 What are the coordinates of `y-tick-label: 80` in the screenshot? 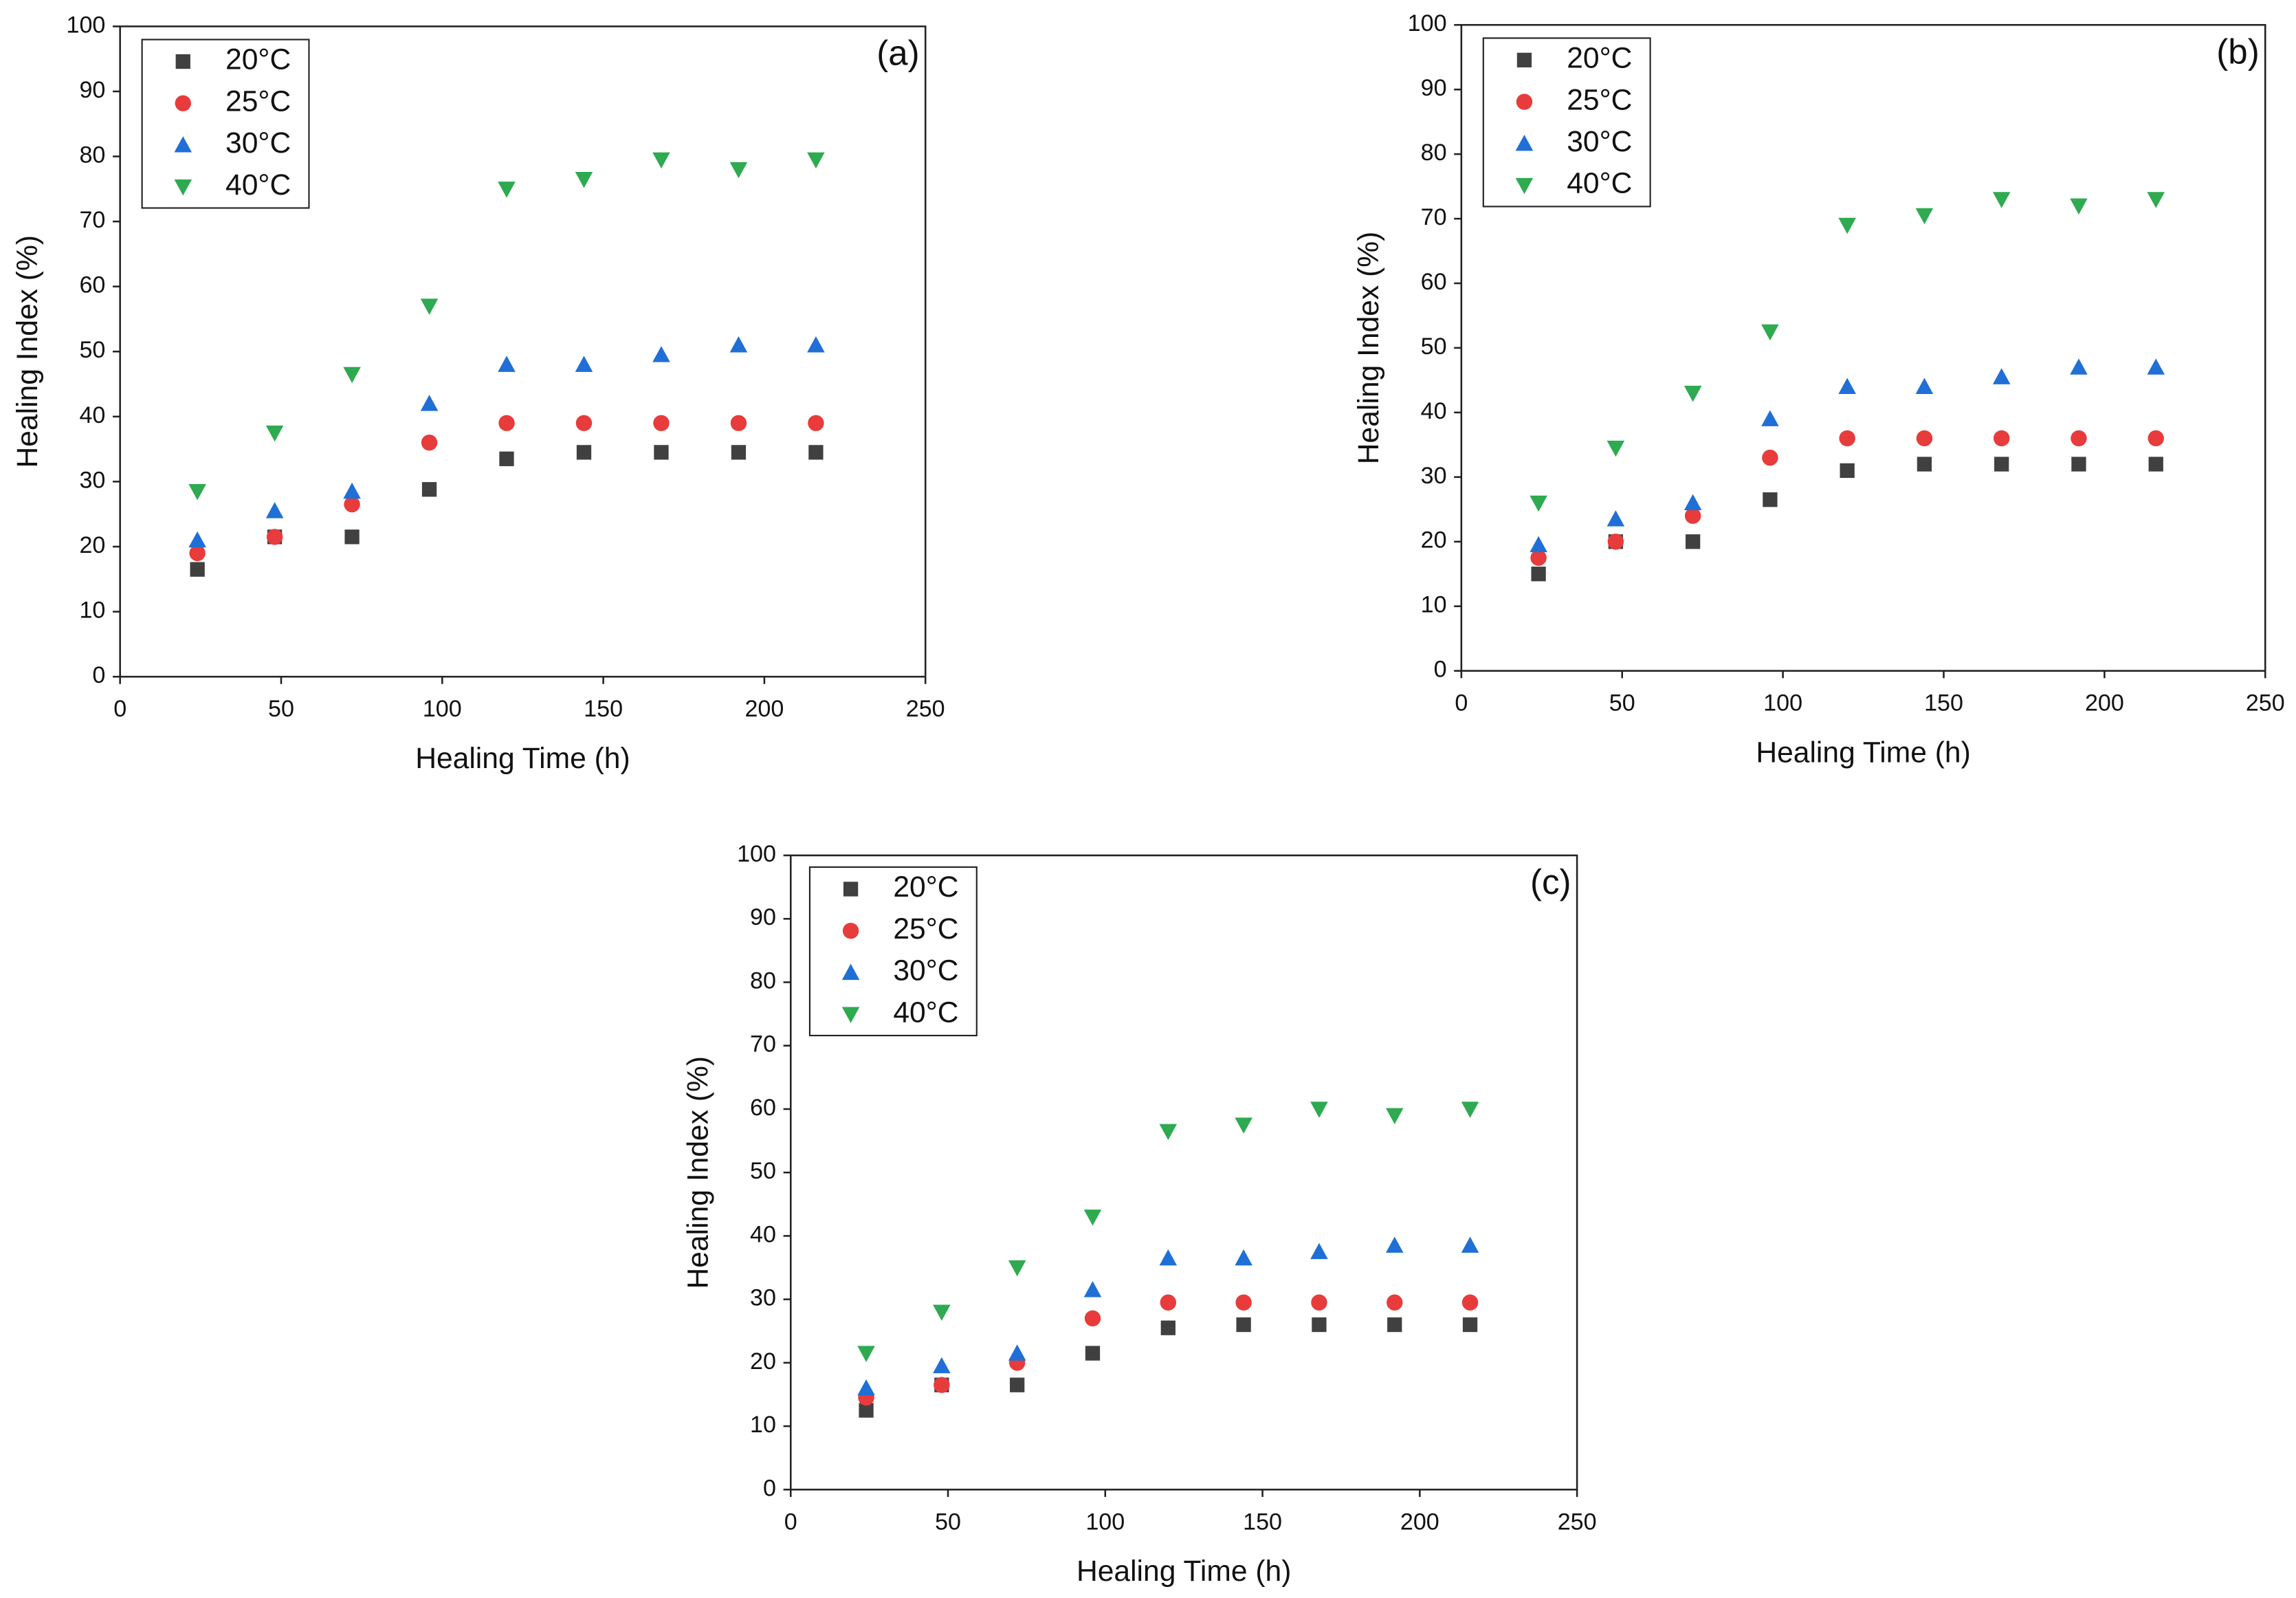 It's located at (92, 155).